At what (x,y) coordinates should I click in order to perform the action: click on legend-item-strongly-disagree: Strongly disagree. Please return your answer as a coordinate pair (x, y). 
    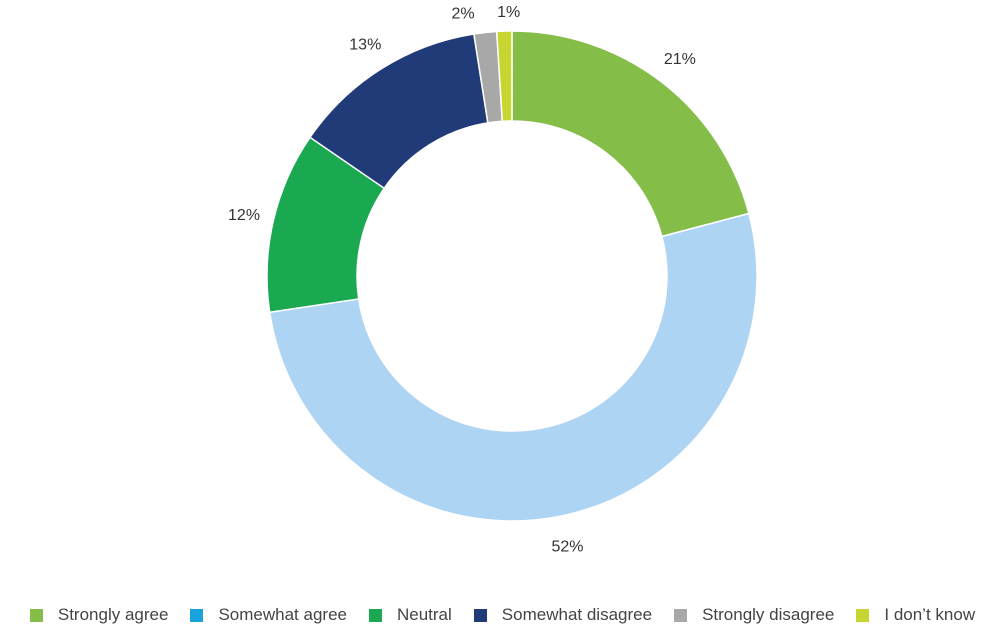
    Looking at the image, I should click on (754, 615).